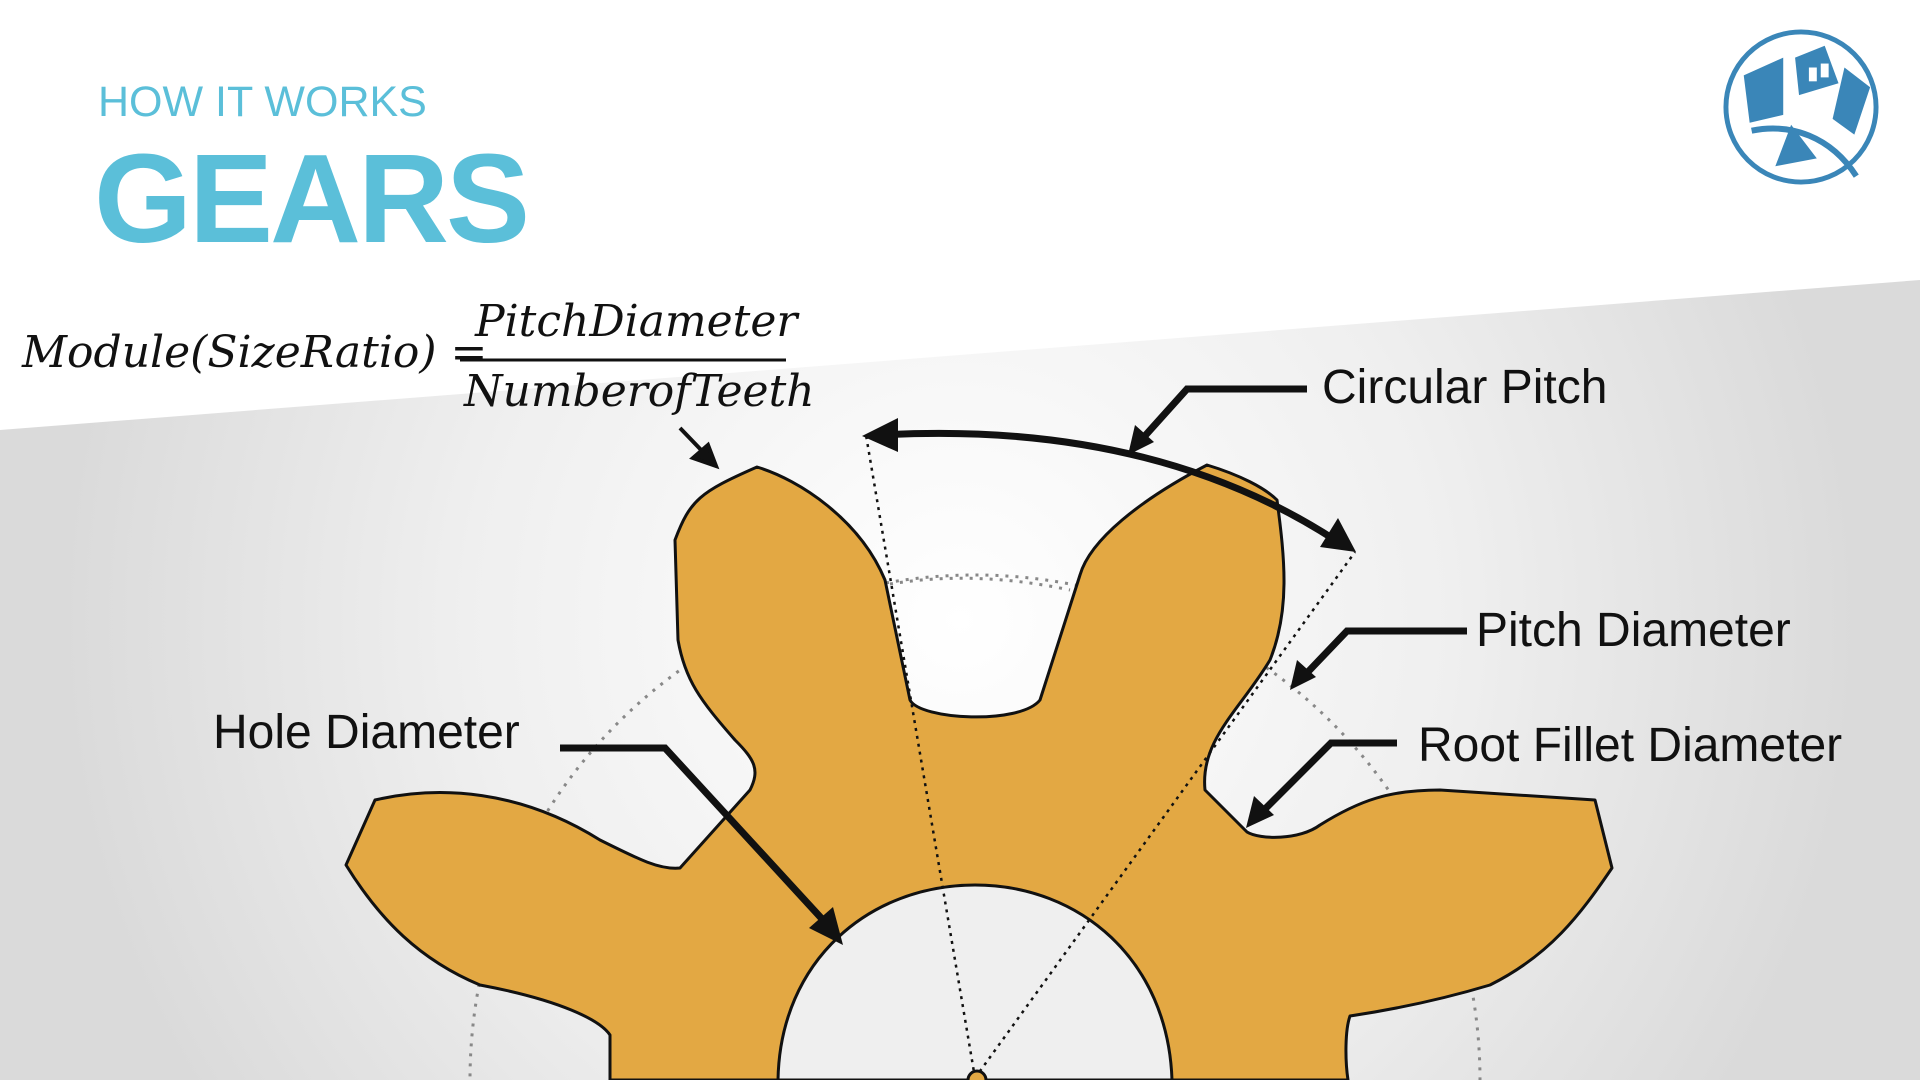 The width and height of the screenshot is (1920, 1080). What do you see at coordinates (1465, 387) in the screenshot?
I see `label-circular-pitch: Circular Pitch` at bounding box center [1465, 387].